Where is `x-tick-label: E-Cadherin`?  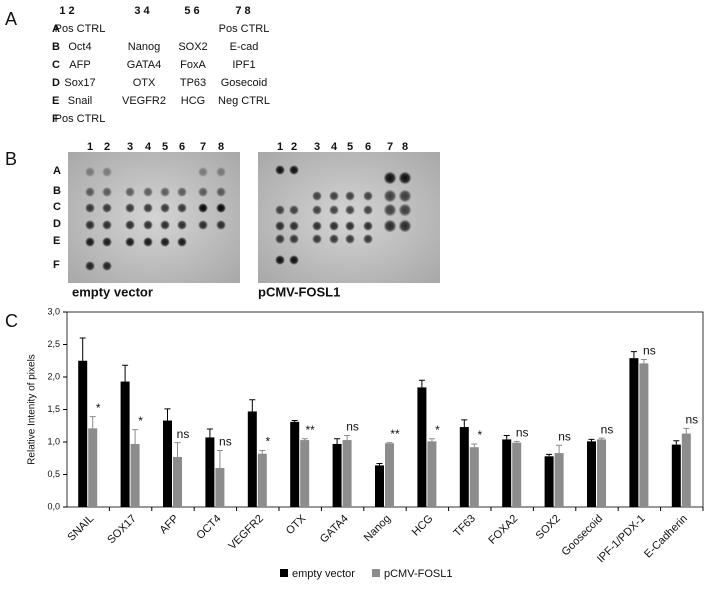
x-tick-label: E-Cadherin is located at coordinates (666, 537).